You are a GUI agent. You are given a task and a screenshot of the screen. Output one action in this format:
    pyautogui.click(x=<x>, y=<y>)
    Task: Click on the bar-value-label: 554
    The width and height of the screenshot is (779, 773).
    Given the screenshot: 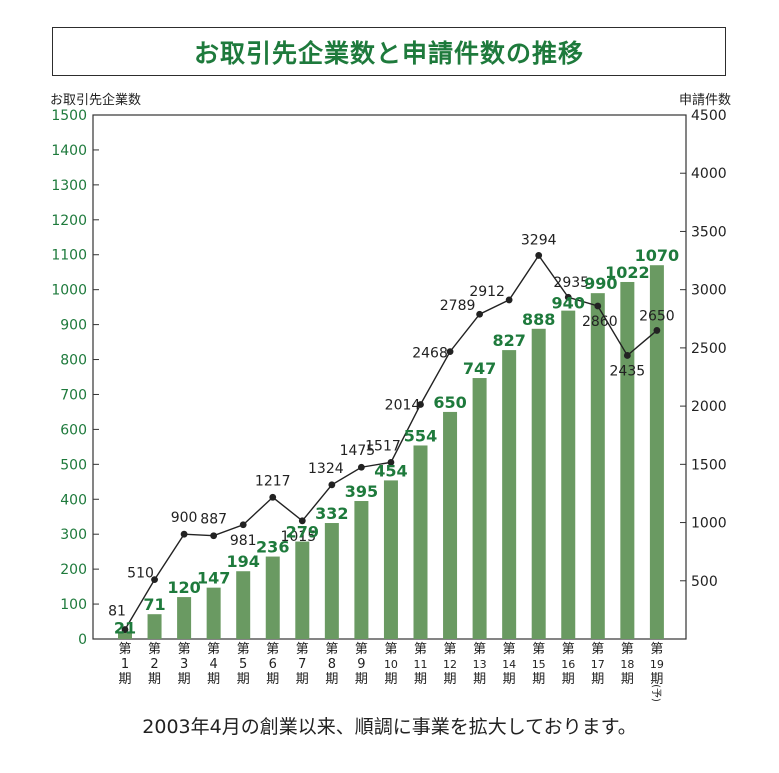 What is the action you would take?
    pyautogui.click(x=420, y=435)
    